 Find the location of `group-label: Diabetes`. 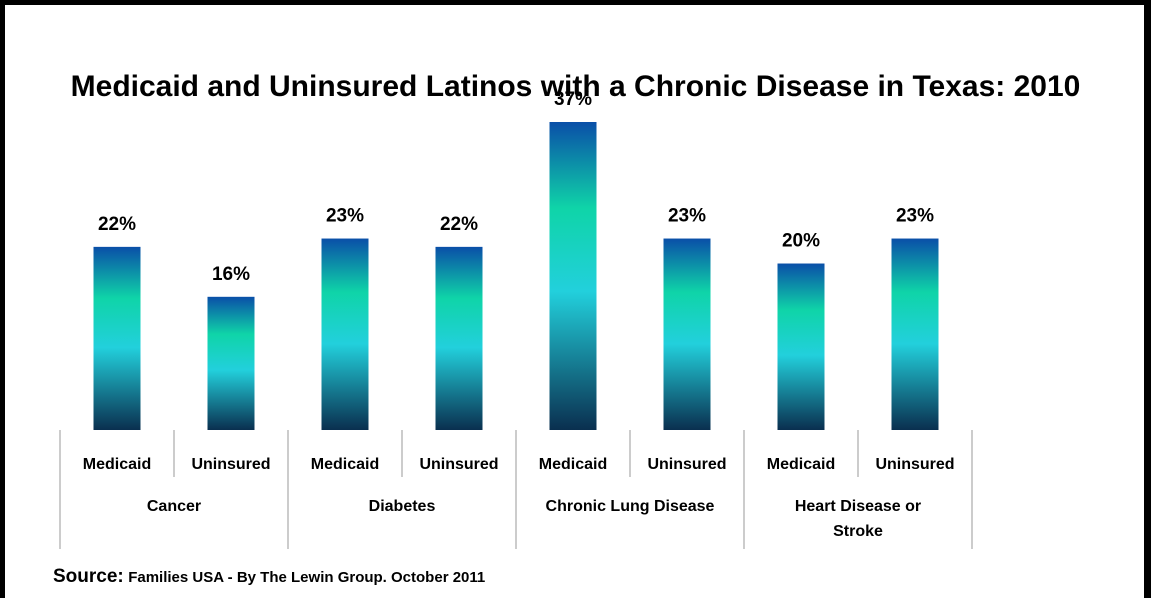

group-label: Diabetes is located at coordinates (402, 506).